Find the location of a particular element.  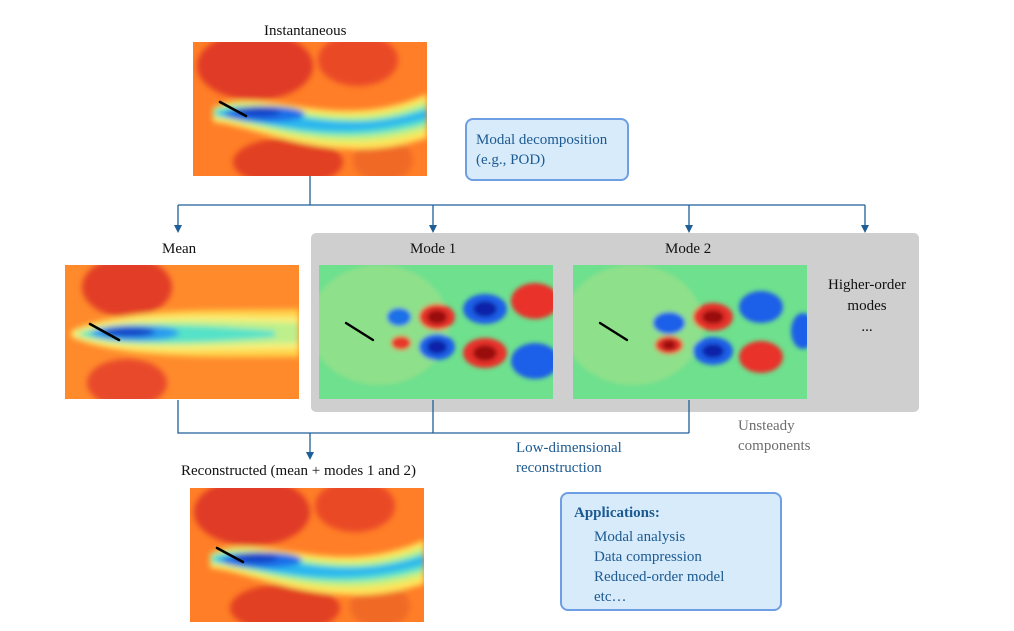

lowdim-line1: Low-dimensional is located at coordinates (569, 448).